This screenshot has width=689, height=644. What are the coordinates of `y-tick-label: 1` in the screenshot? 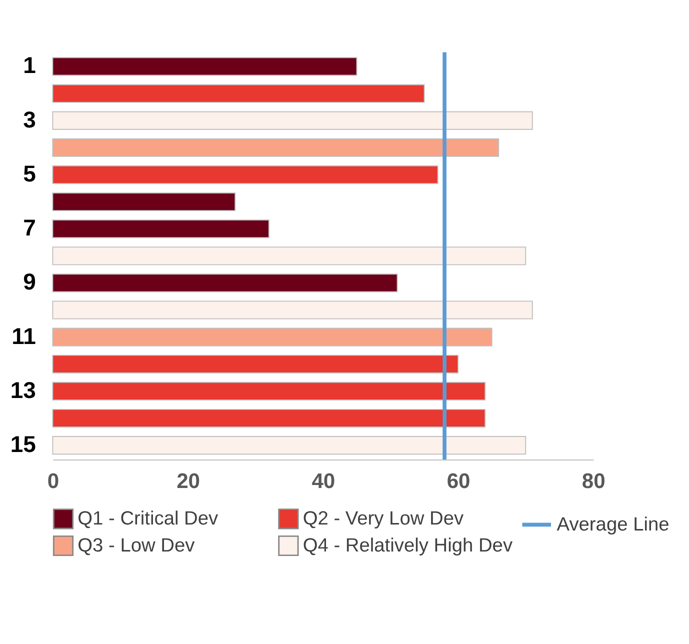 It's located at (29, 65).